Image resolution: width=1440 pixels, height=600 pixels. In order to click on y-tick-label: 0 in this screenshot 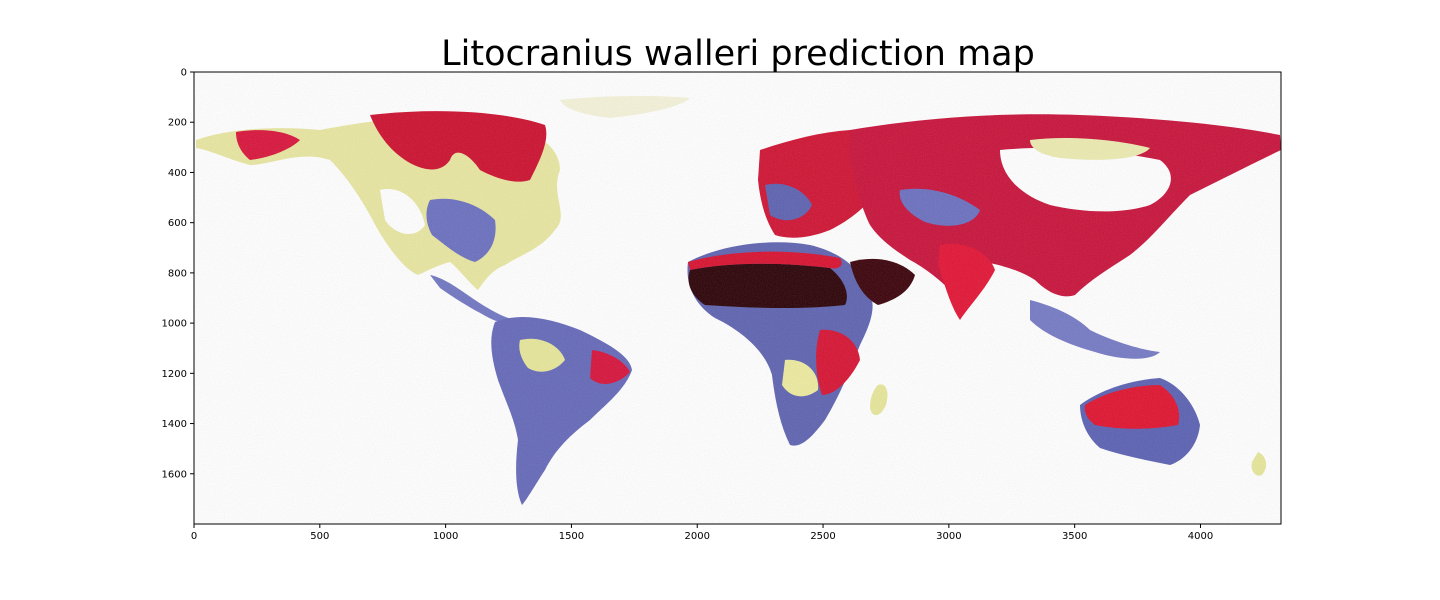, I will do `click(184, 73)`.